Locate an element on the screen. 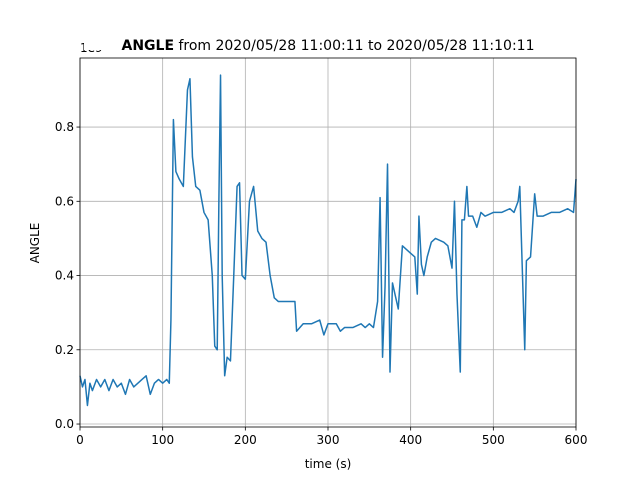  x-tick-label: 100 is located at coordinates (162, 440).